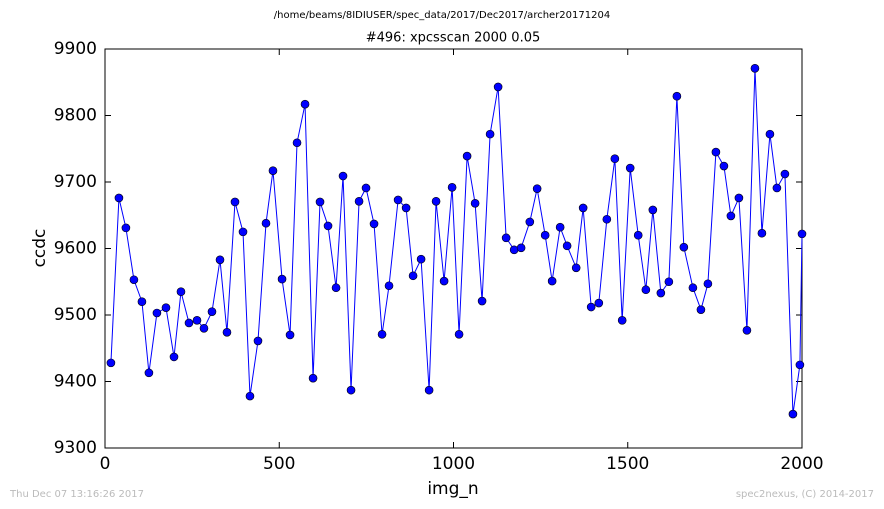 This screenshot has height=509, width=884. I want to click on y-tick-label: 9700, so click(75, 182).